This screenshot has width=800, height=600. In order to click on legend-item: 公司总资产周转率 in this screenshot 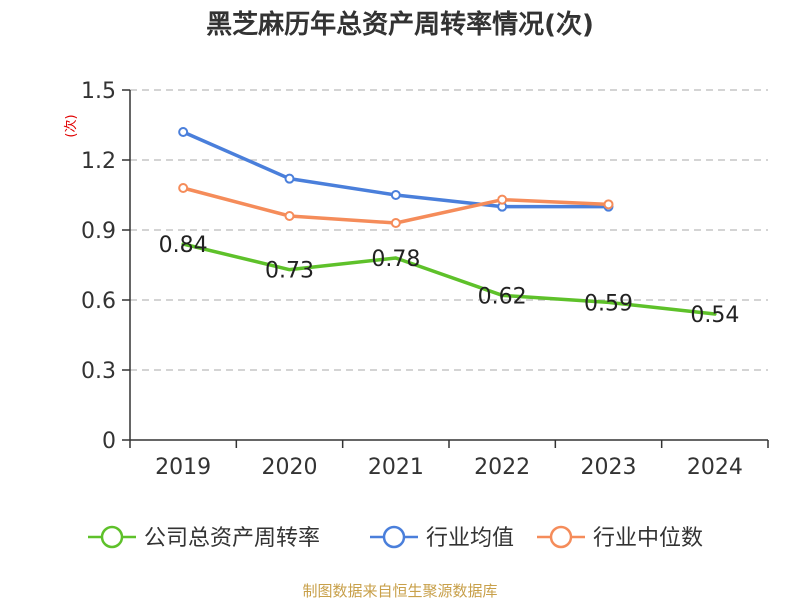, I will do `click(204, 538)`.